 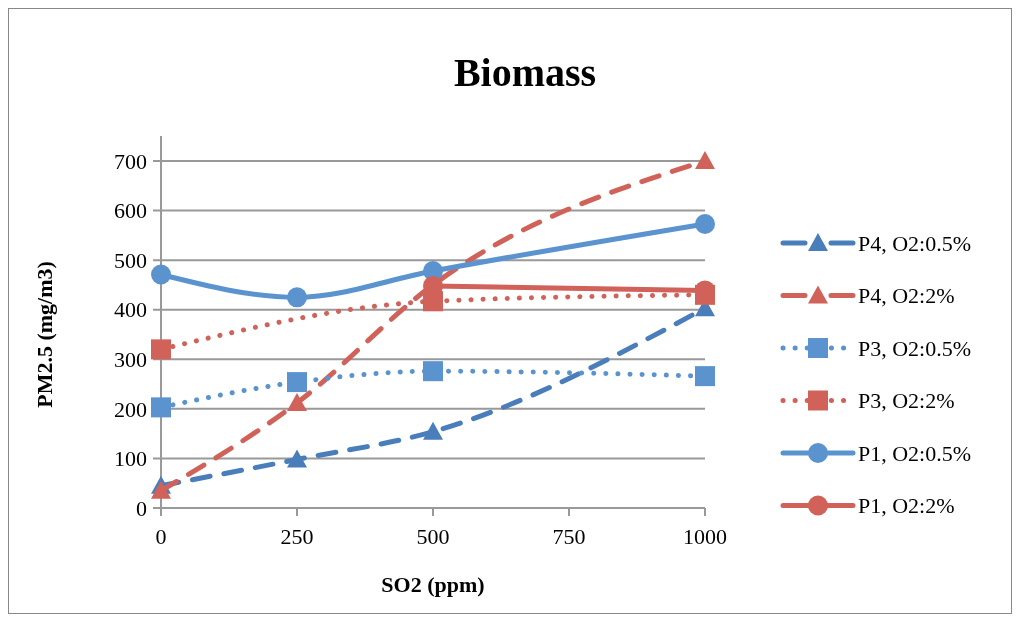 I want to click on x-axis-title: SO2 (ppm), so click(x=433, y=584).